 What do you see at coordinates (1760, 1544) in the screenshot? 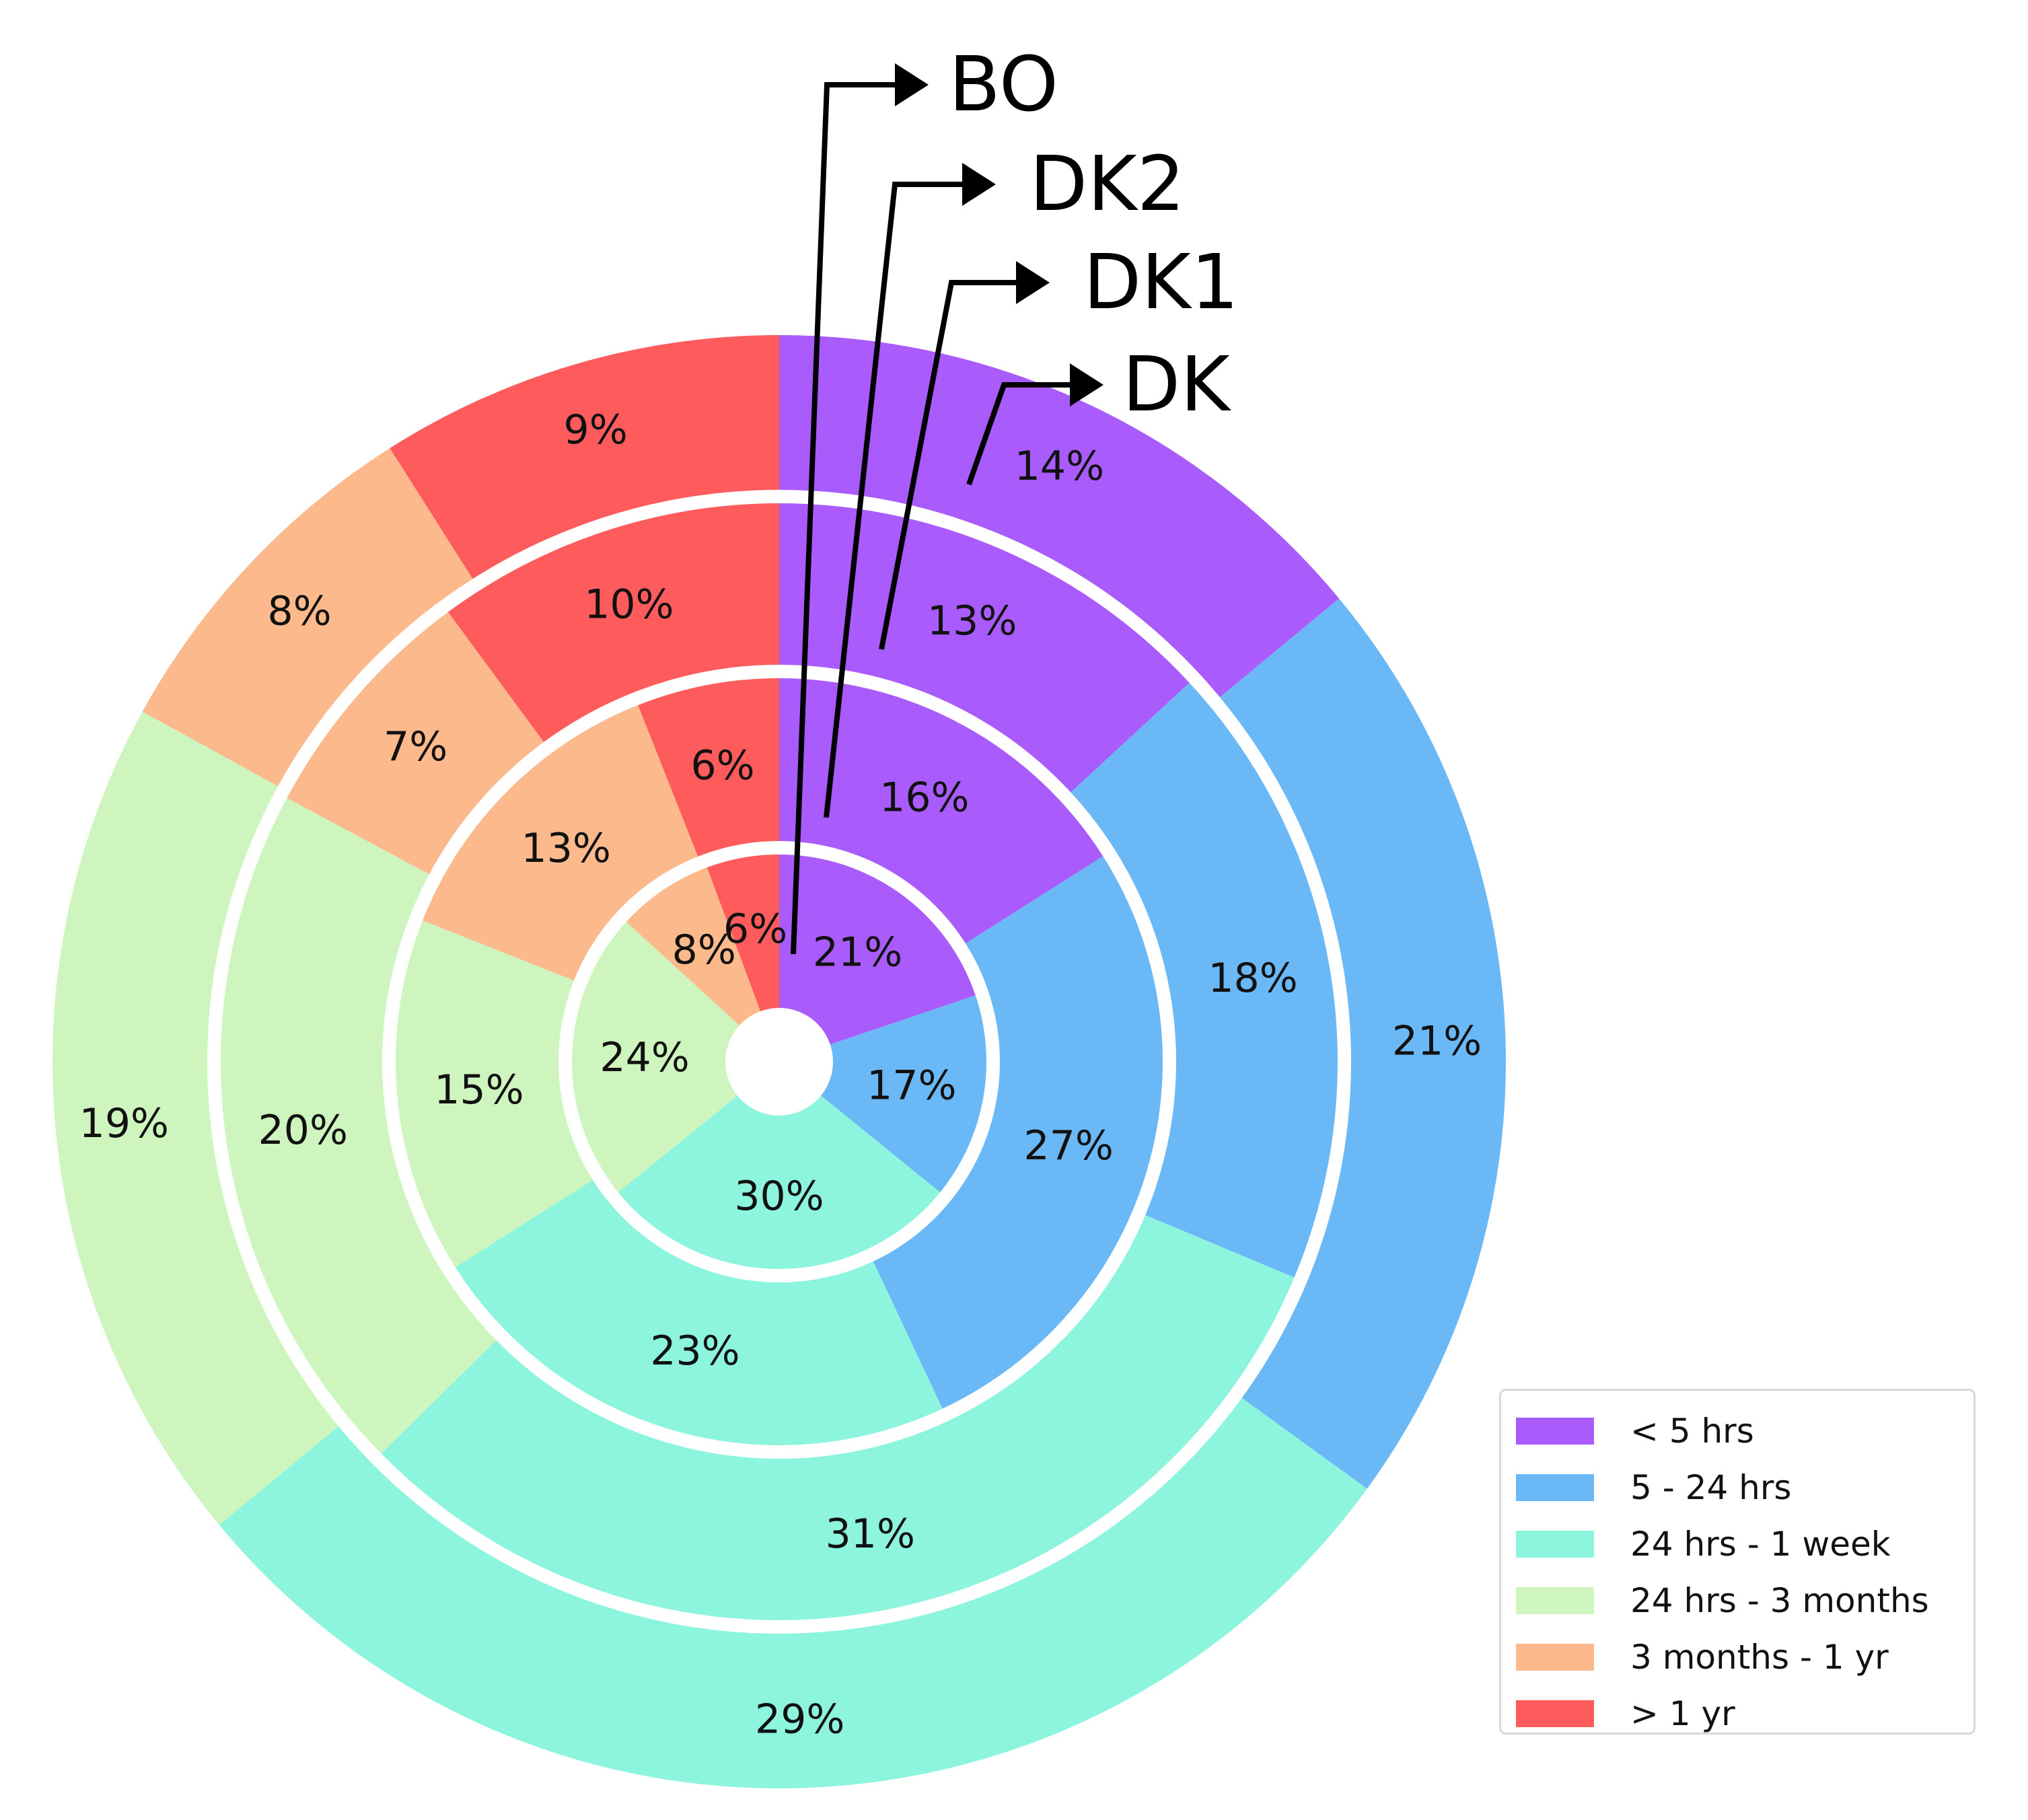
I see `legend-label: 24 hrs - 1 week` at bounding box center [1760, 1544].